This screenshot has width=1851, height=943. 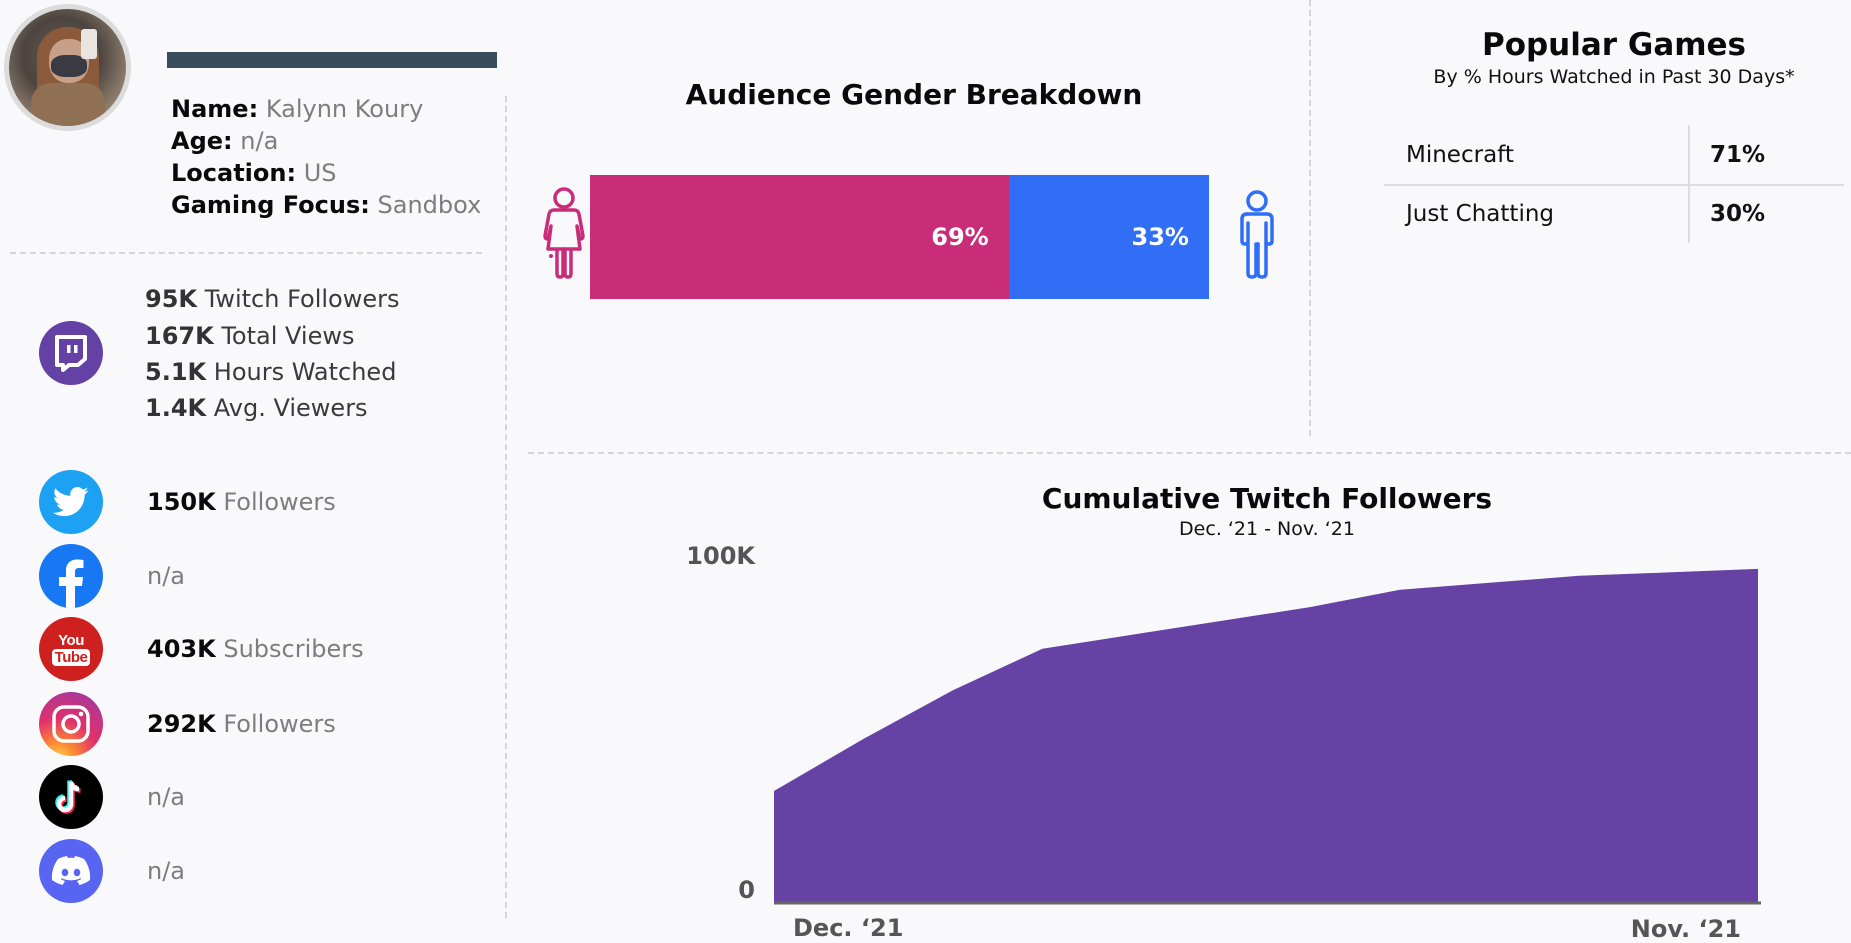 What do you see at coordinates (1738, 213) in the screenshot?
I see `game-pct: 30%` at bounding box center [1738, 213].